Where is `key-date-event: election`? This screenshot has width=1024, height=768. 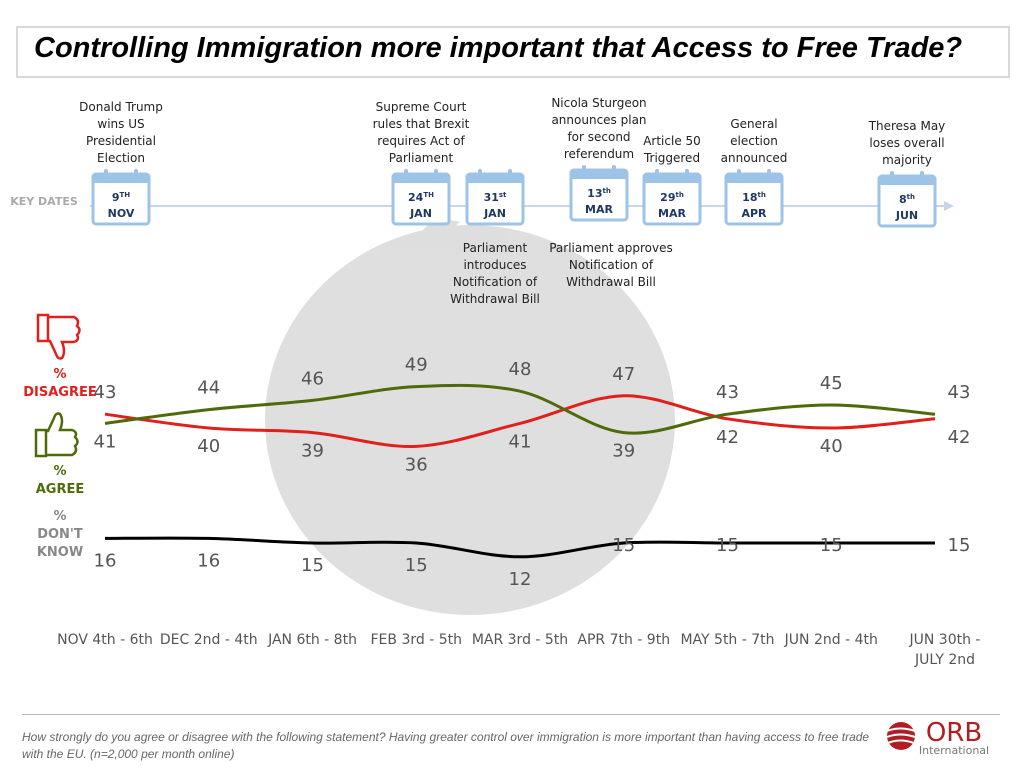
key-date-event: election is located at coordinates (754, 141).